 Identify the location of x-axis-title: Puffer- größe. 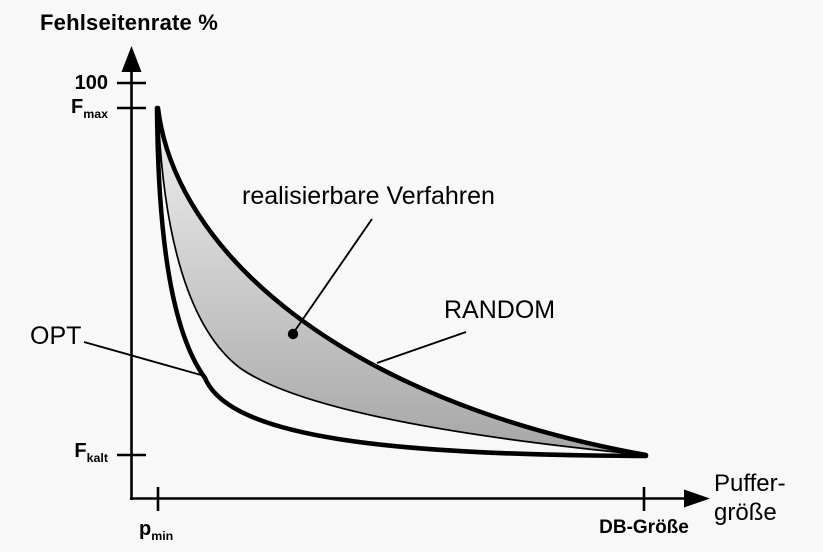
(750, 498).